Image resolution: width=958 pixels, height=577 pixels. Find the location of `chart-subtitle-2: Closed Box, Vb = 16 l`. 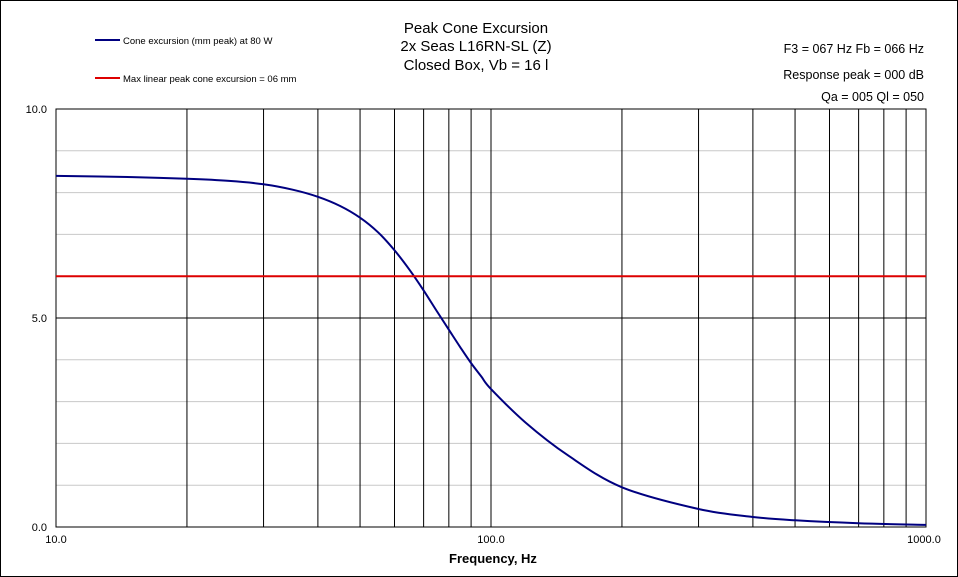

chart-subtitle-2: Closed Box, Vb = 16 l is located at coordinates (476, 65).